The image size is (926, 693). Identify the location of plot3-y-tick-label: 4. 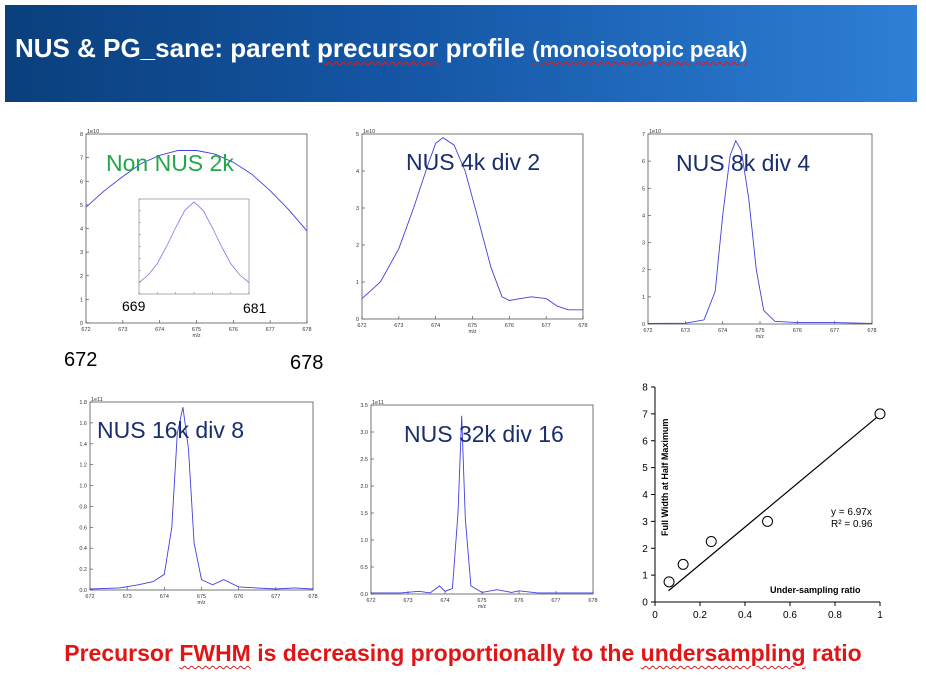
(643, 216).